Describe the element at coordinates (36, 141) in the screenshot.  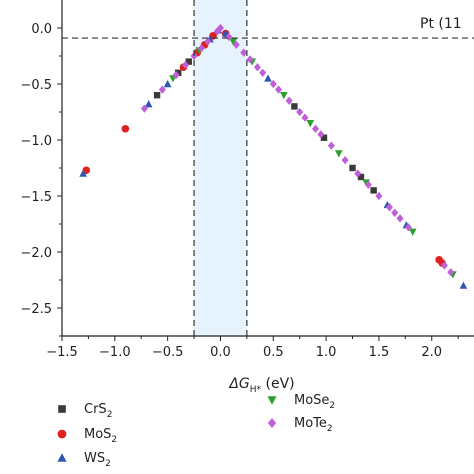
I see `y-tick-label: −1.0` at that location.